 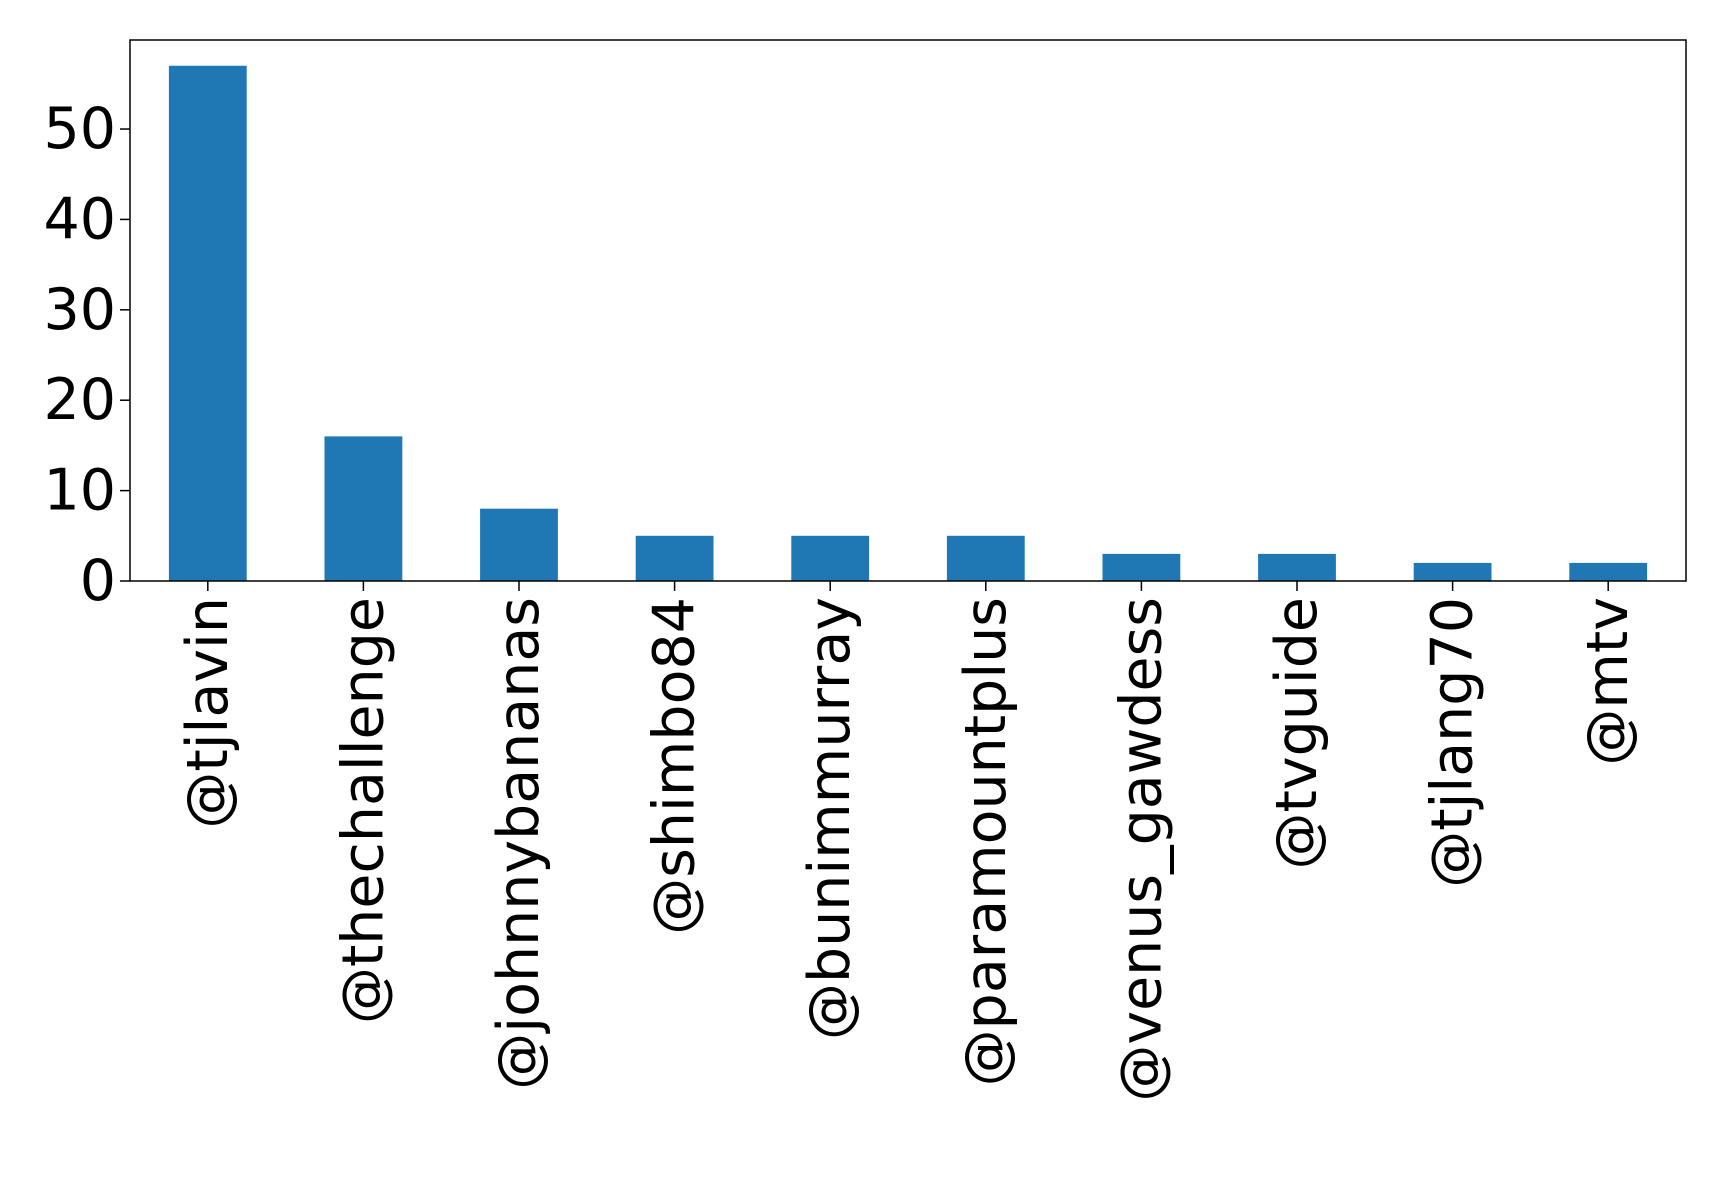 What do you see at coordinates (675, 766) in the screenshot?
I see `x-tick-label: @shimbo84` at bounding box center [675, 766].